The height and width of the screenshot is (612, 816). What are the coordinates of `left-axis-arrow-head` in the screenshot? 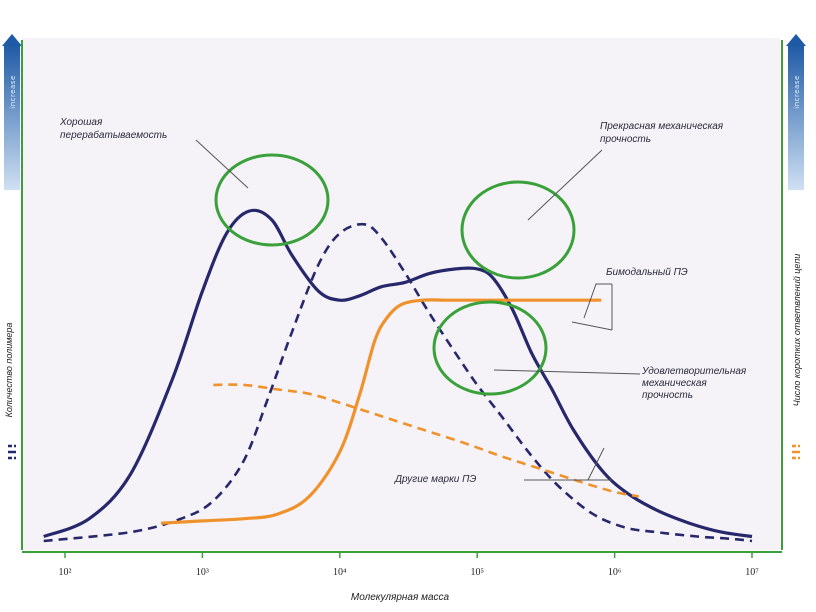 It's located at (12, 40).